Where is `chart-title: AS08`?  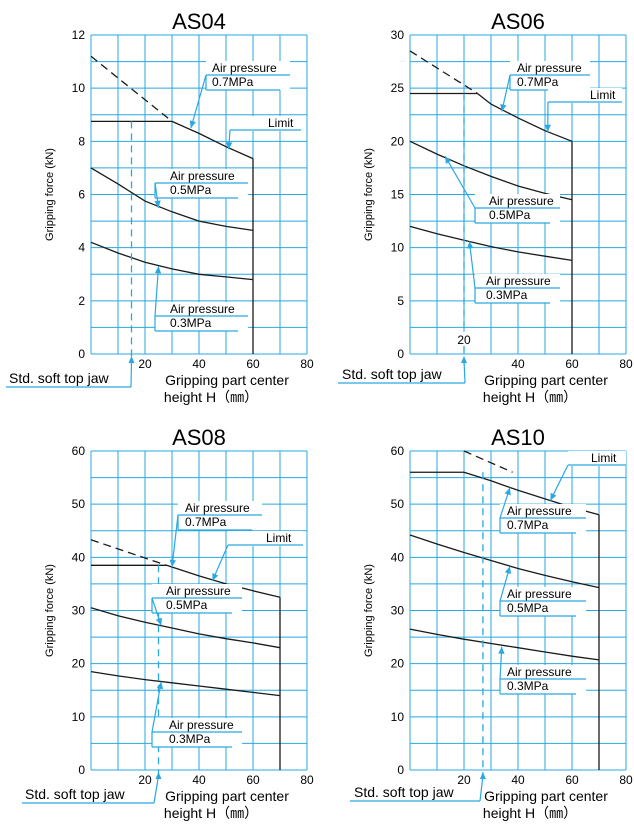
chart-title: AS08 is located at coordinates (199, 437).